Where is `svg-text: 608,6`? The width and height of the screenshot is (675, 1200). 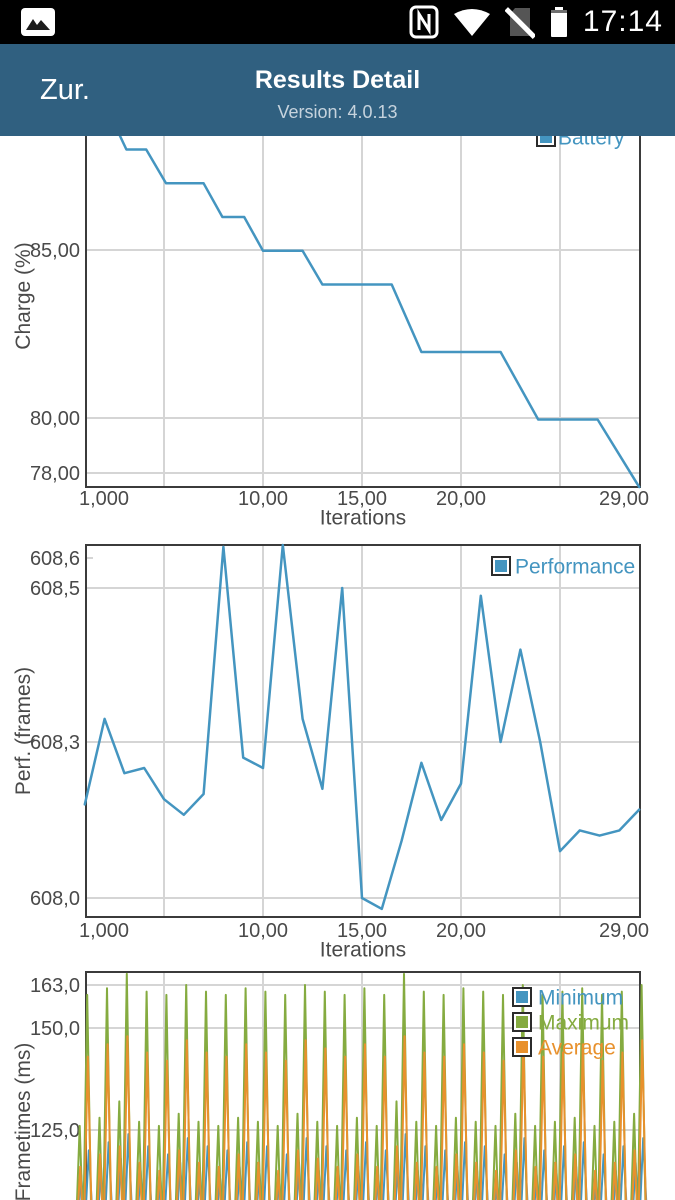 svg-text: 608,6 is located at coordinates (55, 559).